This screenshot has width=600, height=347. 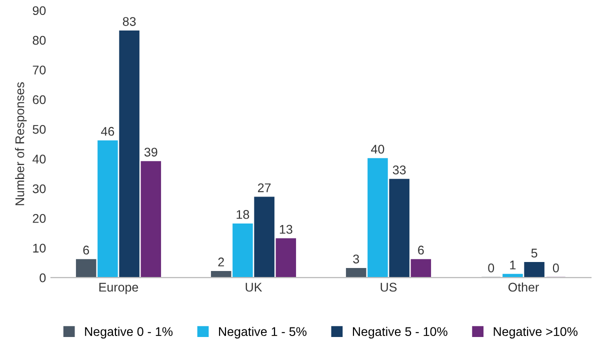 What do you see at coordinates (400, 332) in the screenshot?
I see `legend-label: Negative 5 - 10%` at bounding box center [400, 332].